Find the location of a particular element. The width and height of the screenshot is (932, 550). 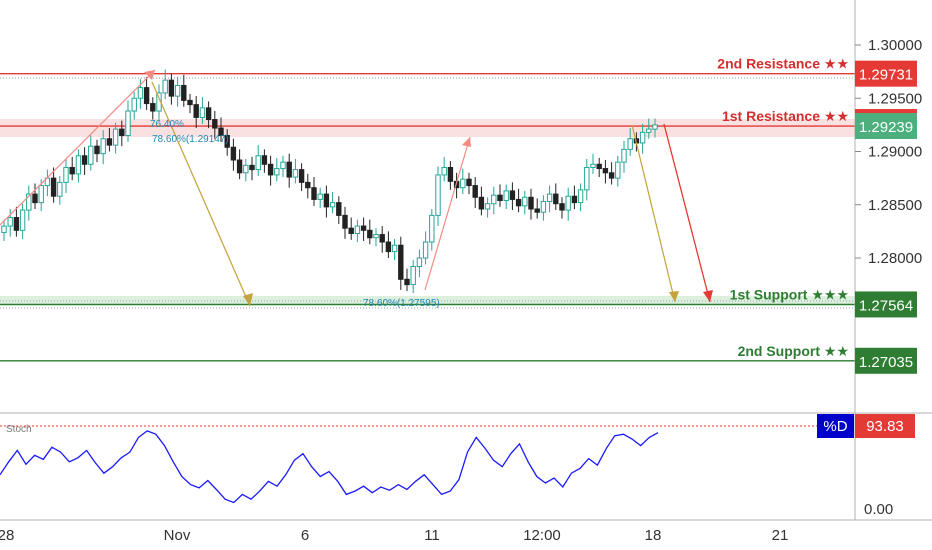

level-label-3: 2nd Support ★★ is located at coordinates (793, 351).